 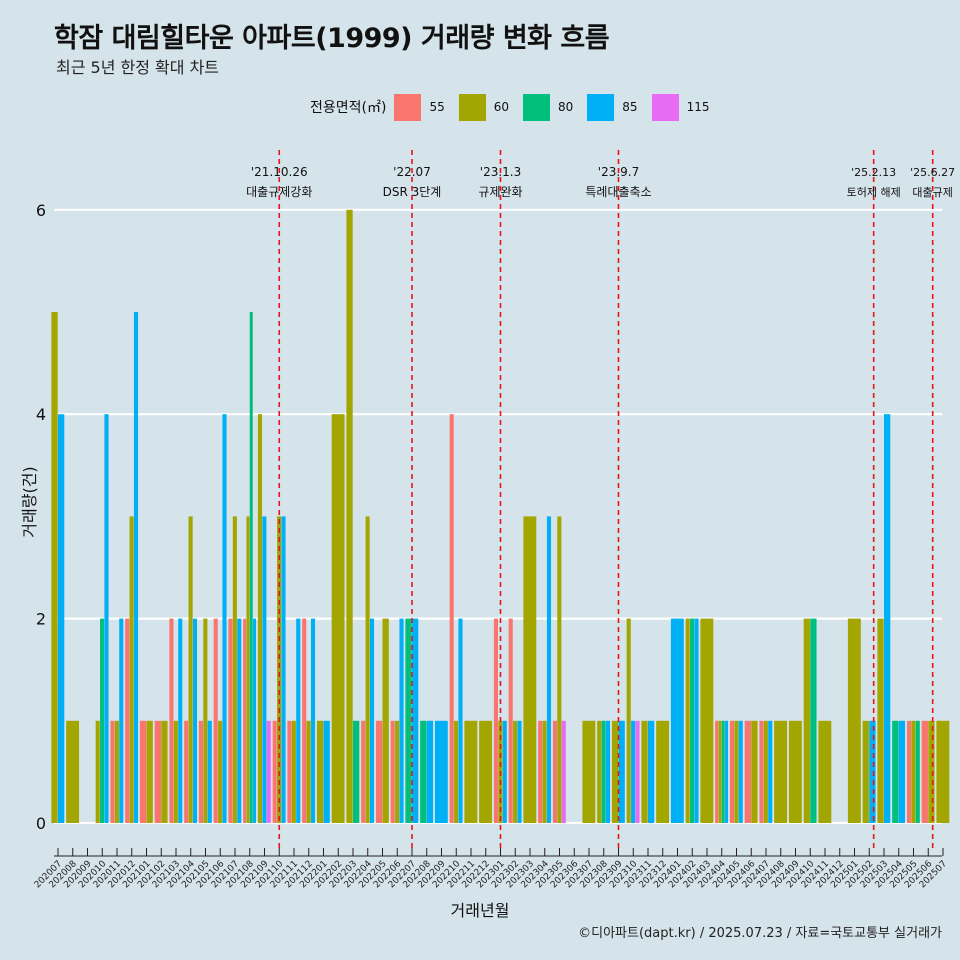 What do you see at coordinates (618, 192) in the screenshot?
I see `event-label-3: 특례대출축소` at bounding box center [618, 192].